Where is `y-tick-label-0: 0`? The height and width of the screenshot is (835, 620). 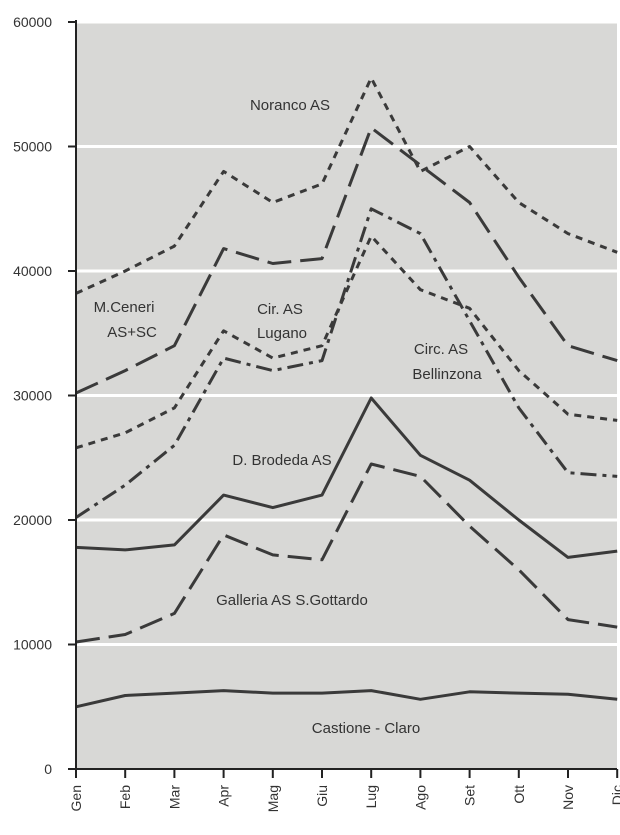 y-tick-label-0: 0 is located at coordinates (48, 769).